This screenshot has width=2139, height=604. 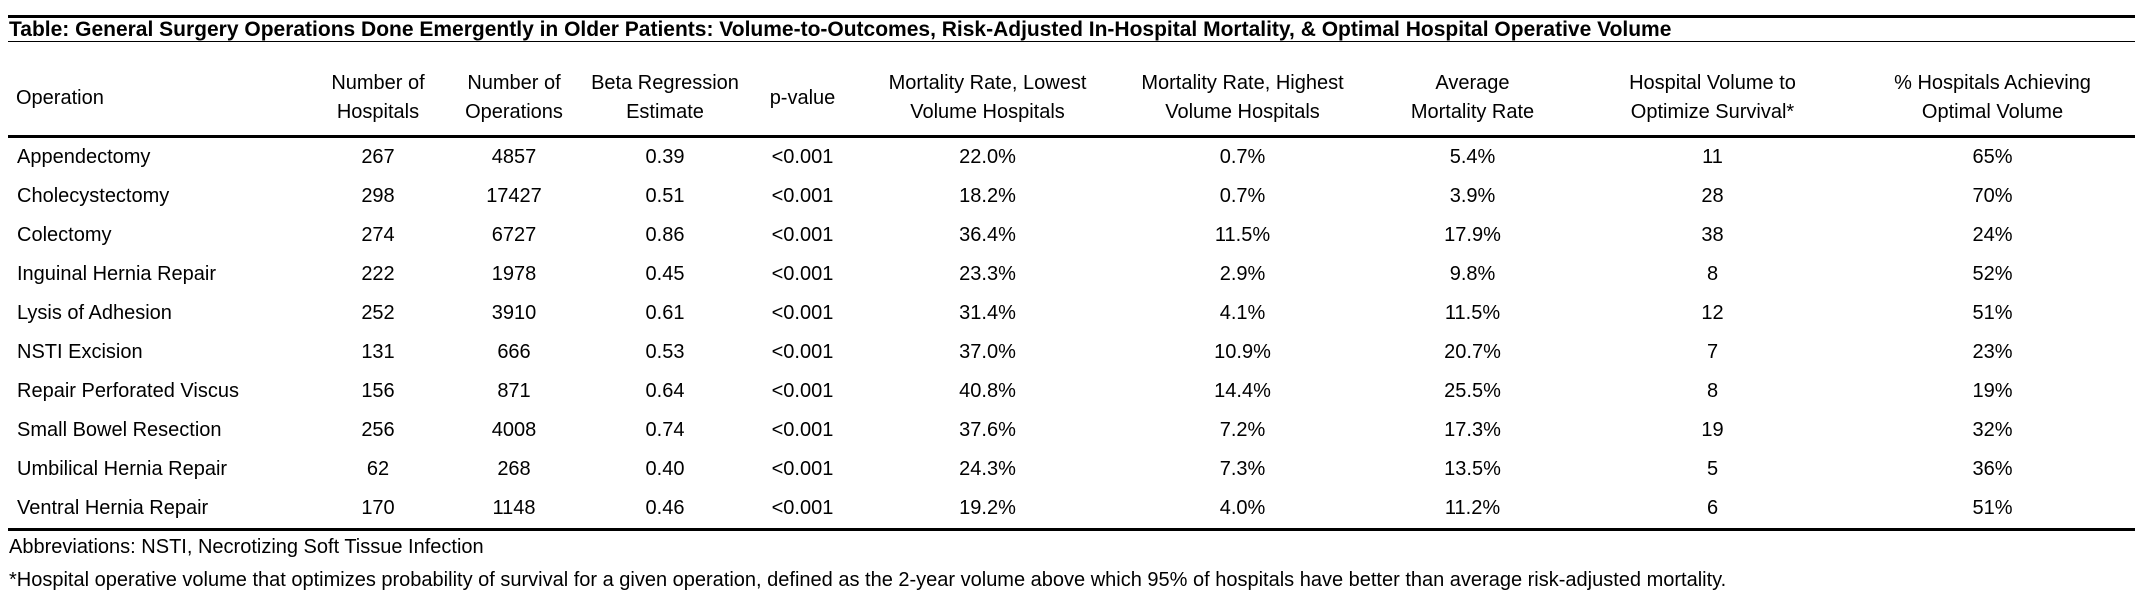 What do you see at coordinates (514, 352) in the screenshot?
I see `cell-operations: 666` at bounding box center [514, 352].